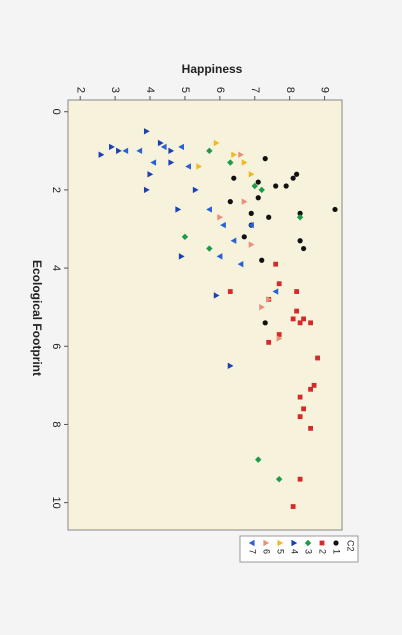 The image size is (402, 635). Describe the element at coordinates (253, 551) in the screenshot. I see `legend-label: 7` at that location.